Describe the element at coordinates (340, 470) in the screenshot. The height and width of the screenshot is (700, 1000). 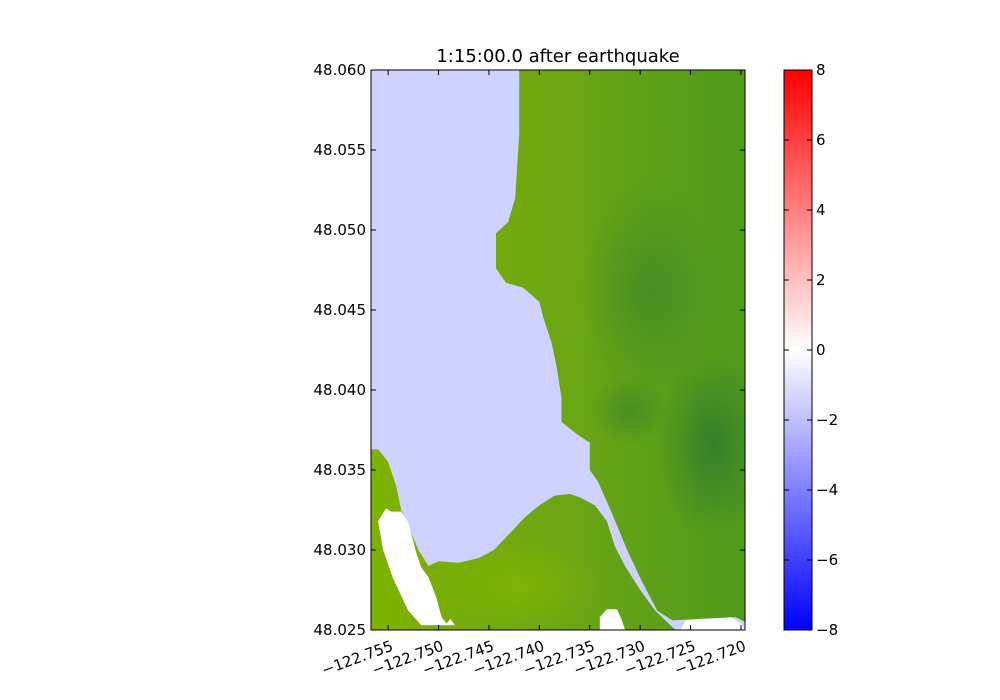
I see `y-tick-label: 48.035` at that location.